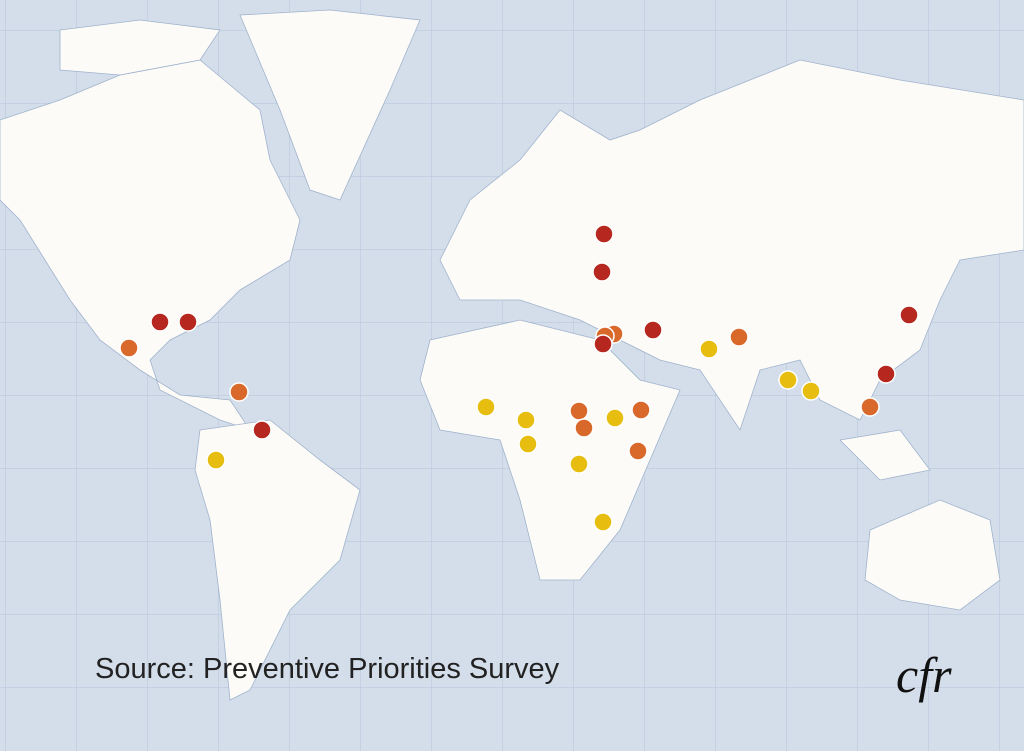  Describe the element at coordinates (924, 675) in the screenshot. I see `logo: cfr` at that location.